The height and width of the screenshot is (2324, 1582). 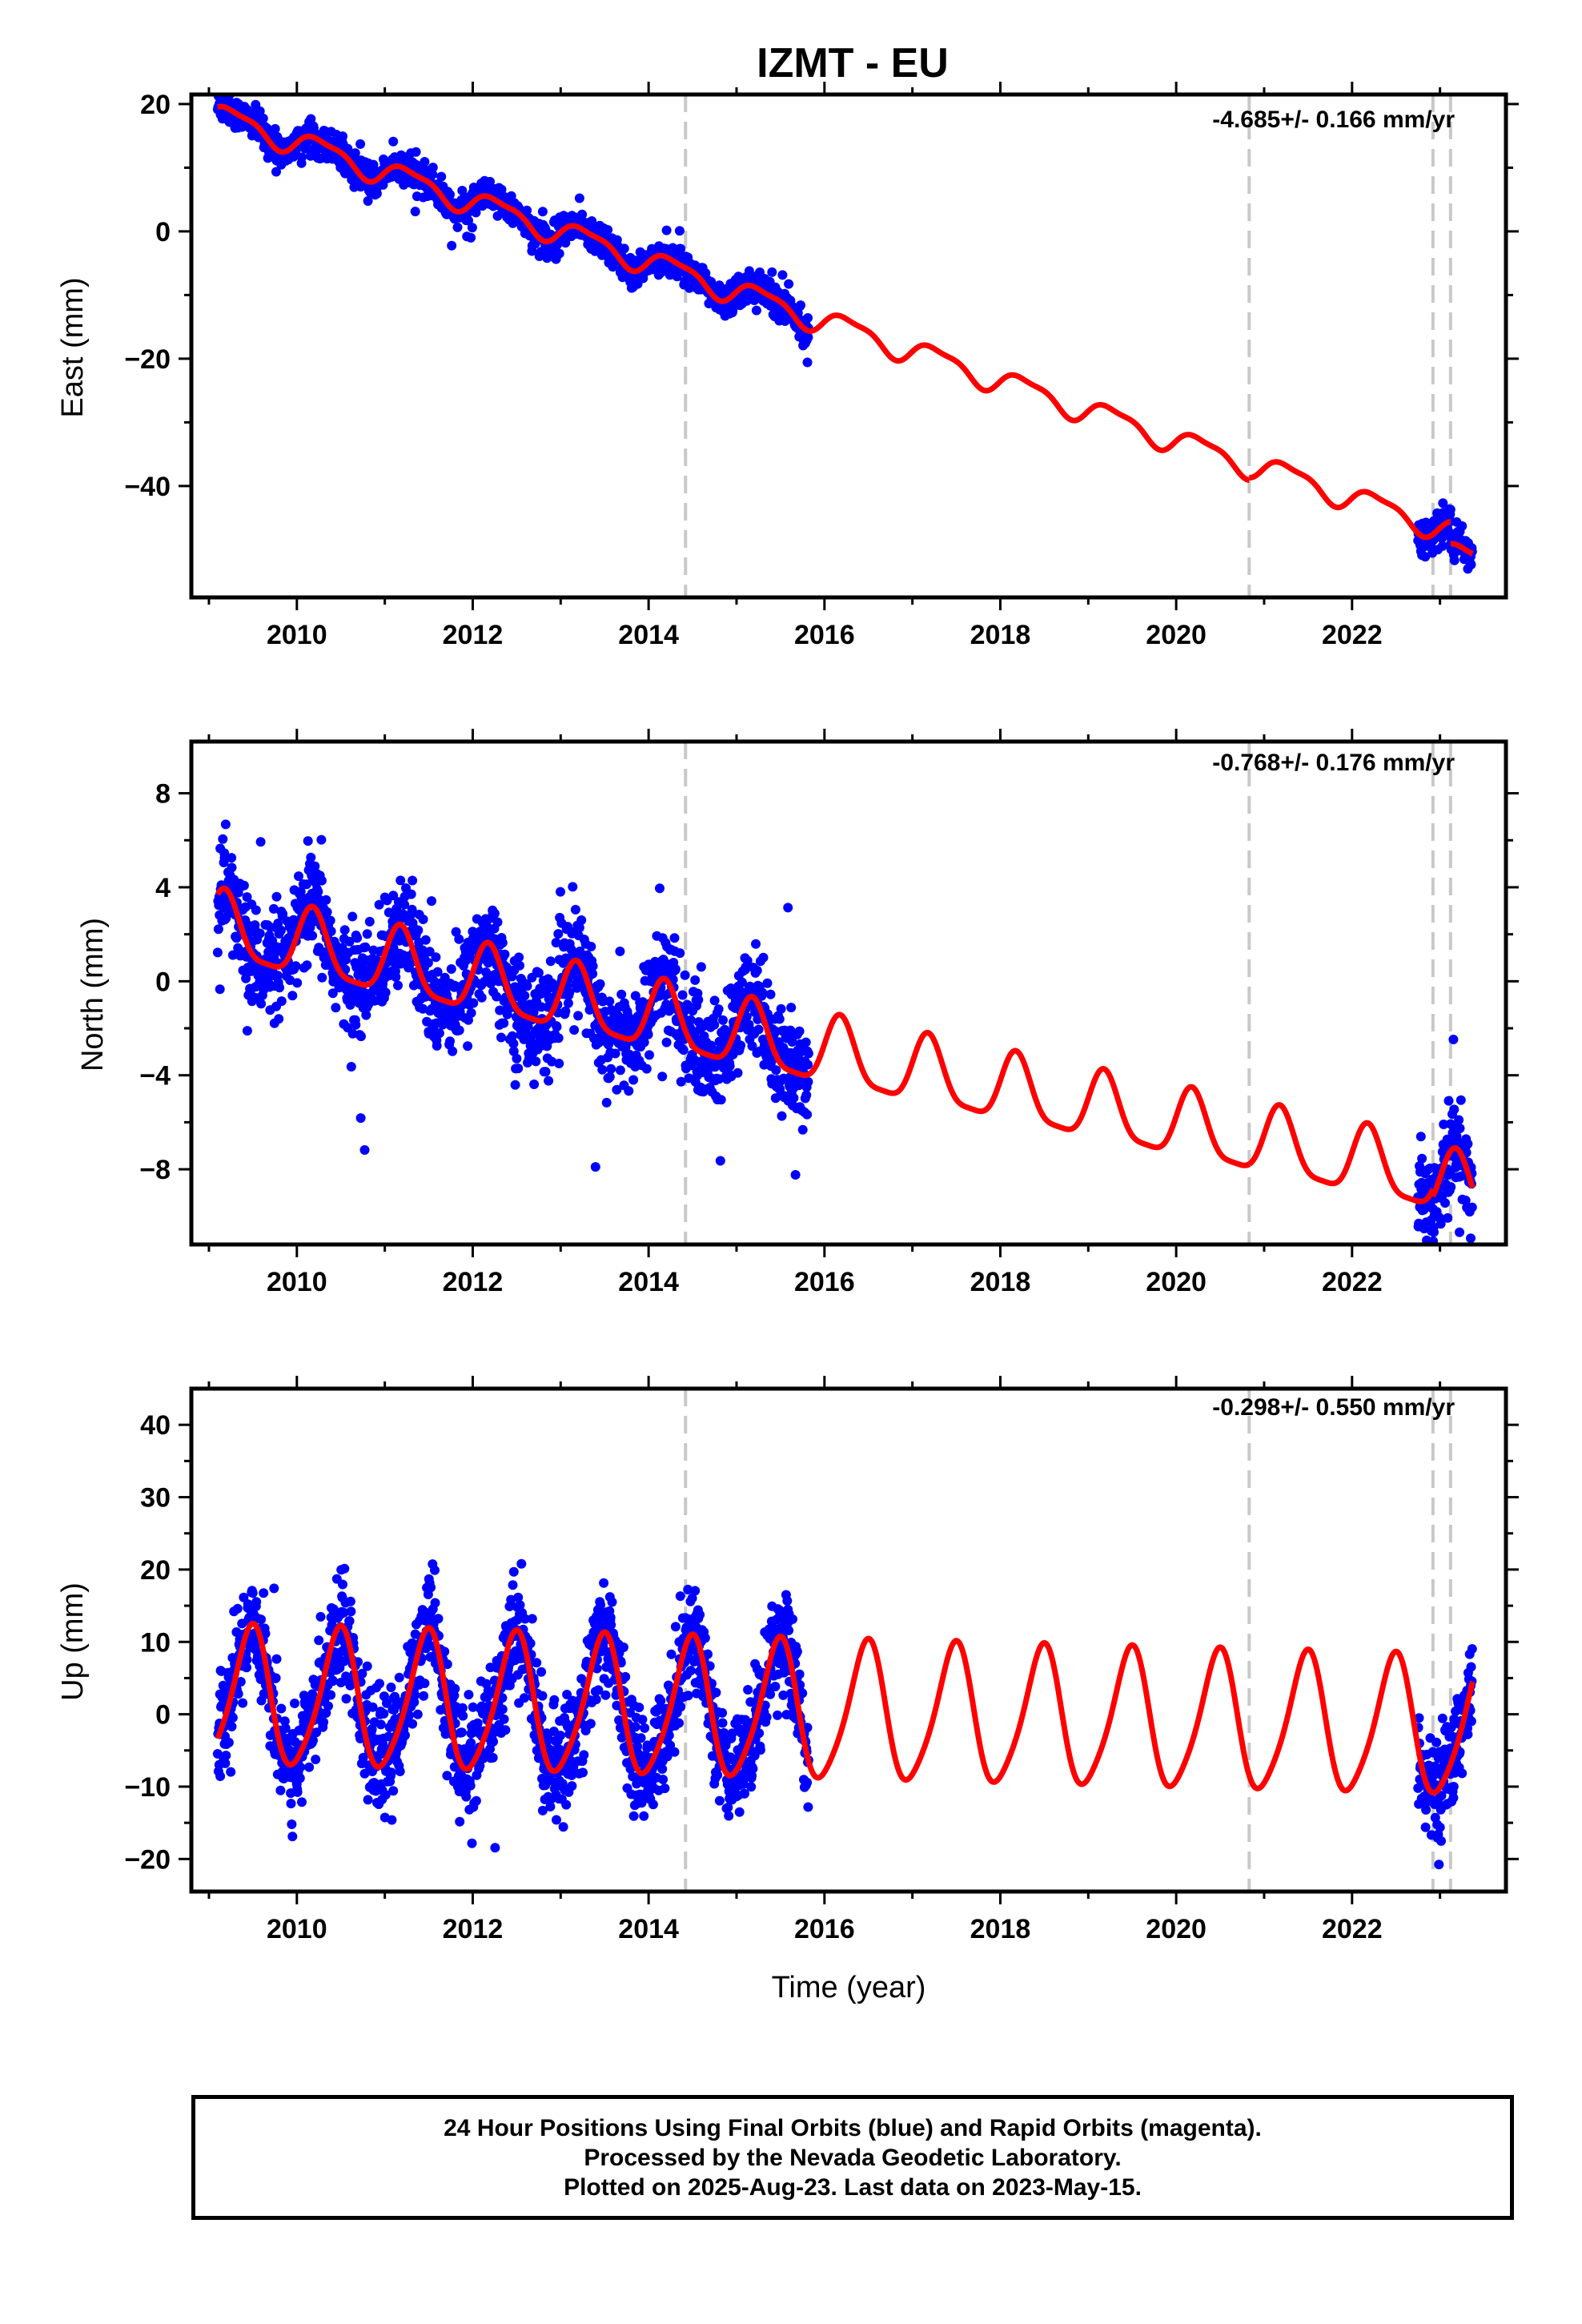 I want to click on figure-title: IZMT - EU, so click(x=853, y=63).